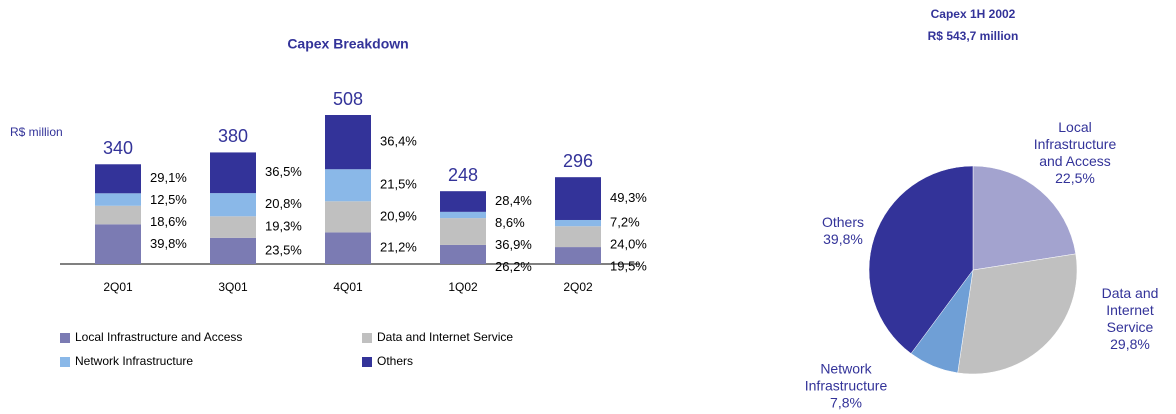  Describe the element at coordinates (628, 244) in the screenshot. I see `value-label: 24,0%` at that location.